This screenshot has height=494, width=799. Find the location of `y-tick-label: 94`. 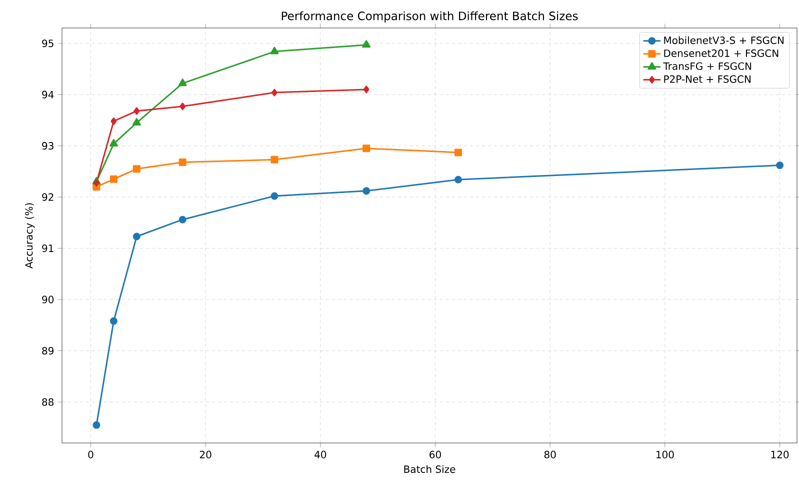

y-tick-label: 94 is located at coordinates (48, 94).